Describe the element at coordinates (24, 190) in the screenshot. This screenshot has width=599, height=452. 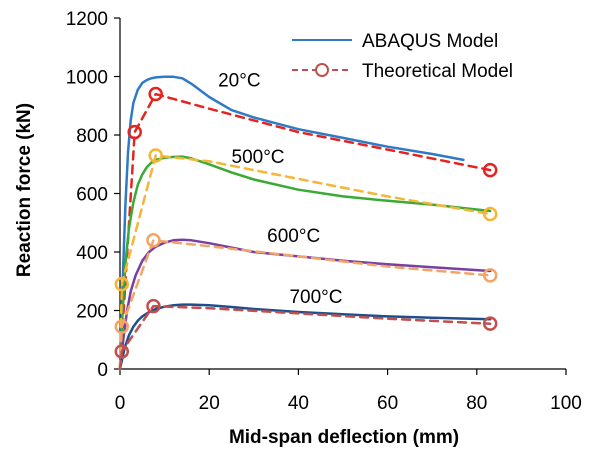
I see `y-axis-title: Reaction force (kN)` at that location.